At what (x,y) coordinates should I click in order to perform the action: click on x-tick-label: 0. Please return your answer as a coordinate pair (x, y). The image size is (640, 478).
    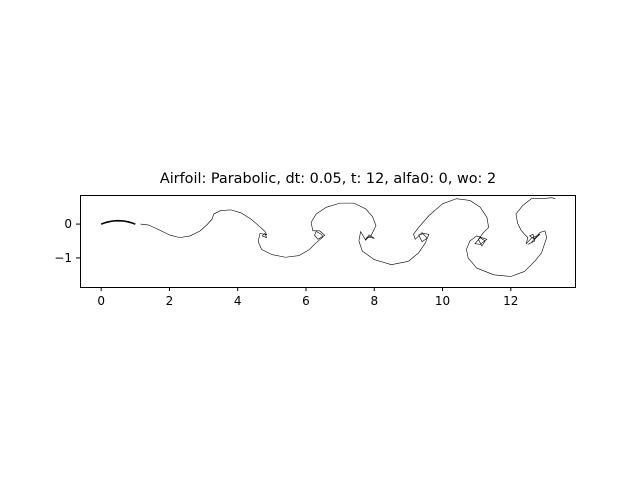
    Looking at the image, I should click on (101, 301).